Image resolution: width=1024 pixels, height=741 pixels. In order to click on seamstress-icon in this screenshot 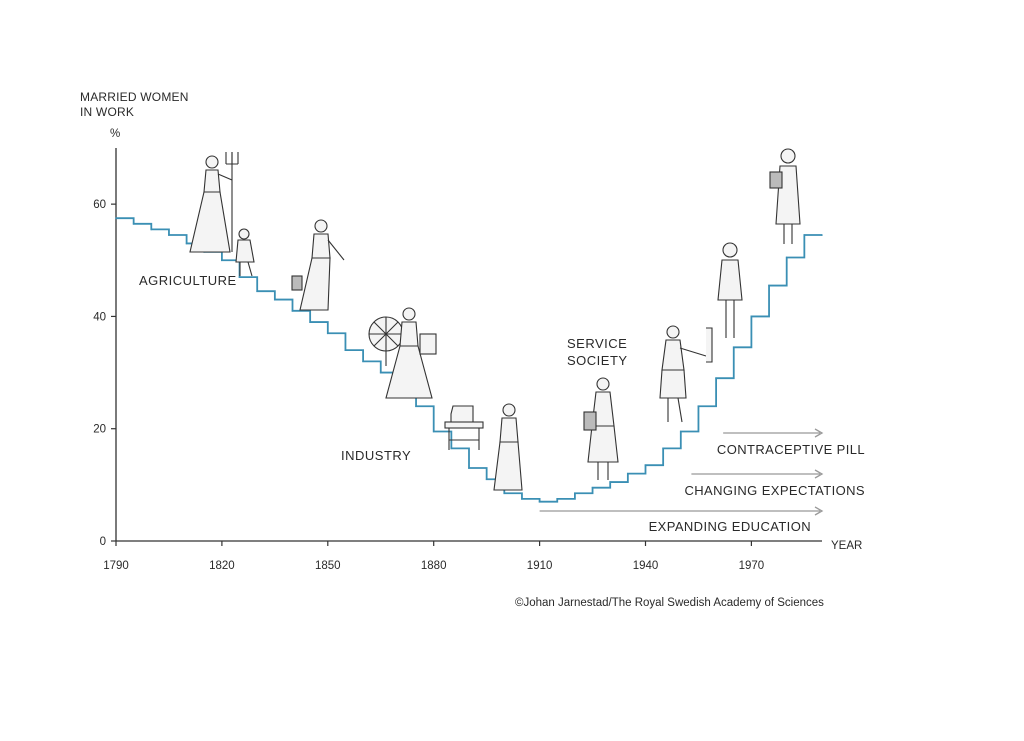, I will do `click(508, 447)`.